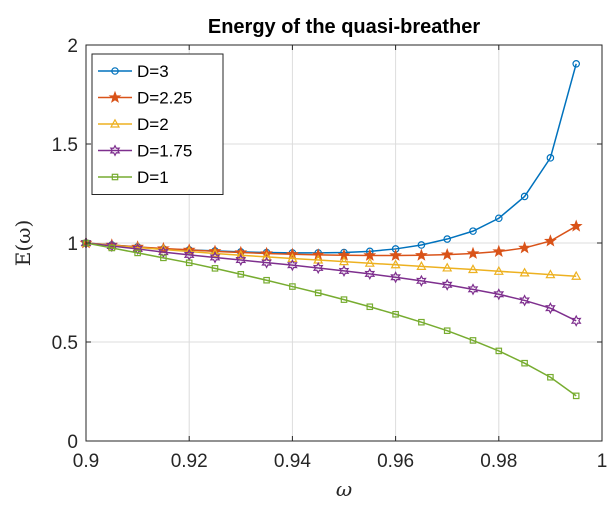  What do you see at coordinates (498, 461) in the screenshot?
I see `x-tick-label: 0.98` at bounding box center [498, 461].